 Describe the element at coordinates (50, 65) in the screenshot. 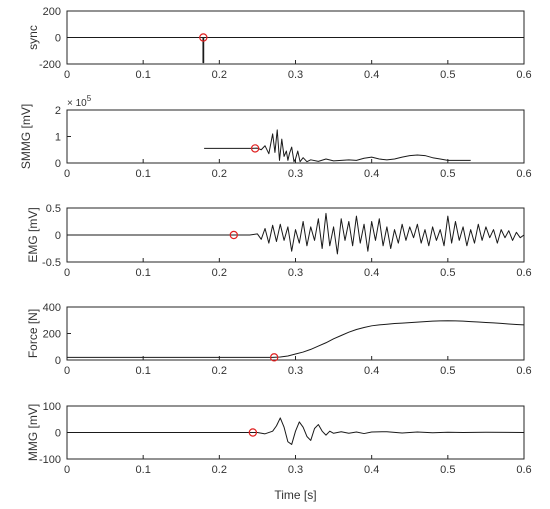

I see `y-tick-label: -200` at that location.